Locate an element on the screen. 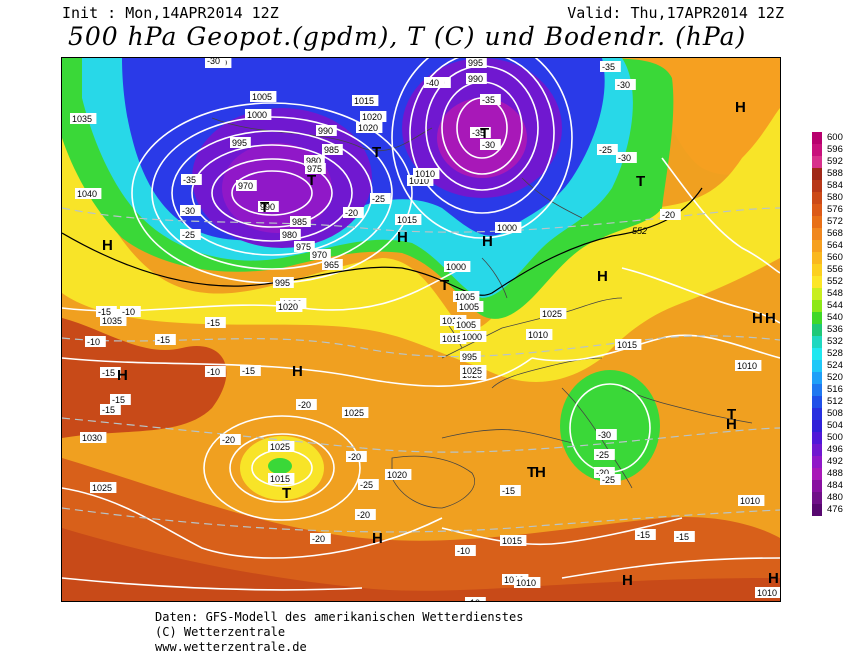 Image resolution: width=850 pixels, height=657 pixels. legend-value: 592 is located at coordinates (835, 161).